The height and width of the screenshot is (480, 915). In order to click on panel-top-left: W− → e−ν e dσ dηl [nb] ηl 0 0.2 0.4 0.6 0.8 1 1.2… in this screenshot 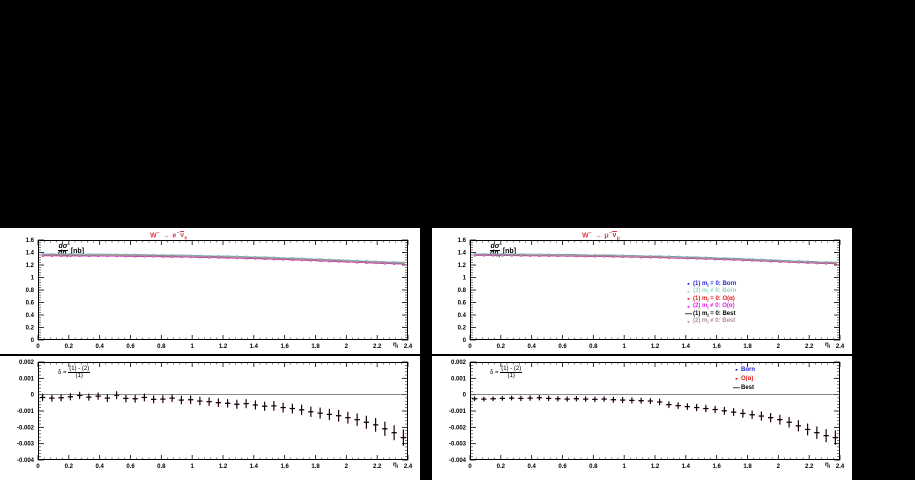, I will do `click(210, 291)`.